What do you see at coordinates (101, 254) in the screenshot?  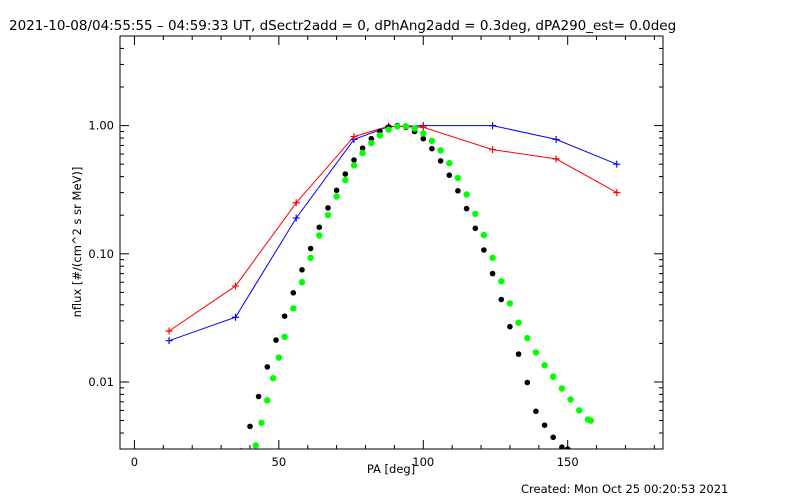 I see `y-tick-label: 0.10` at bounding box center [101, 254].